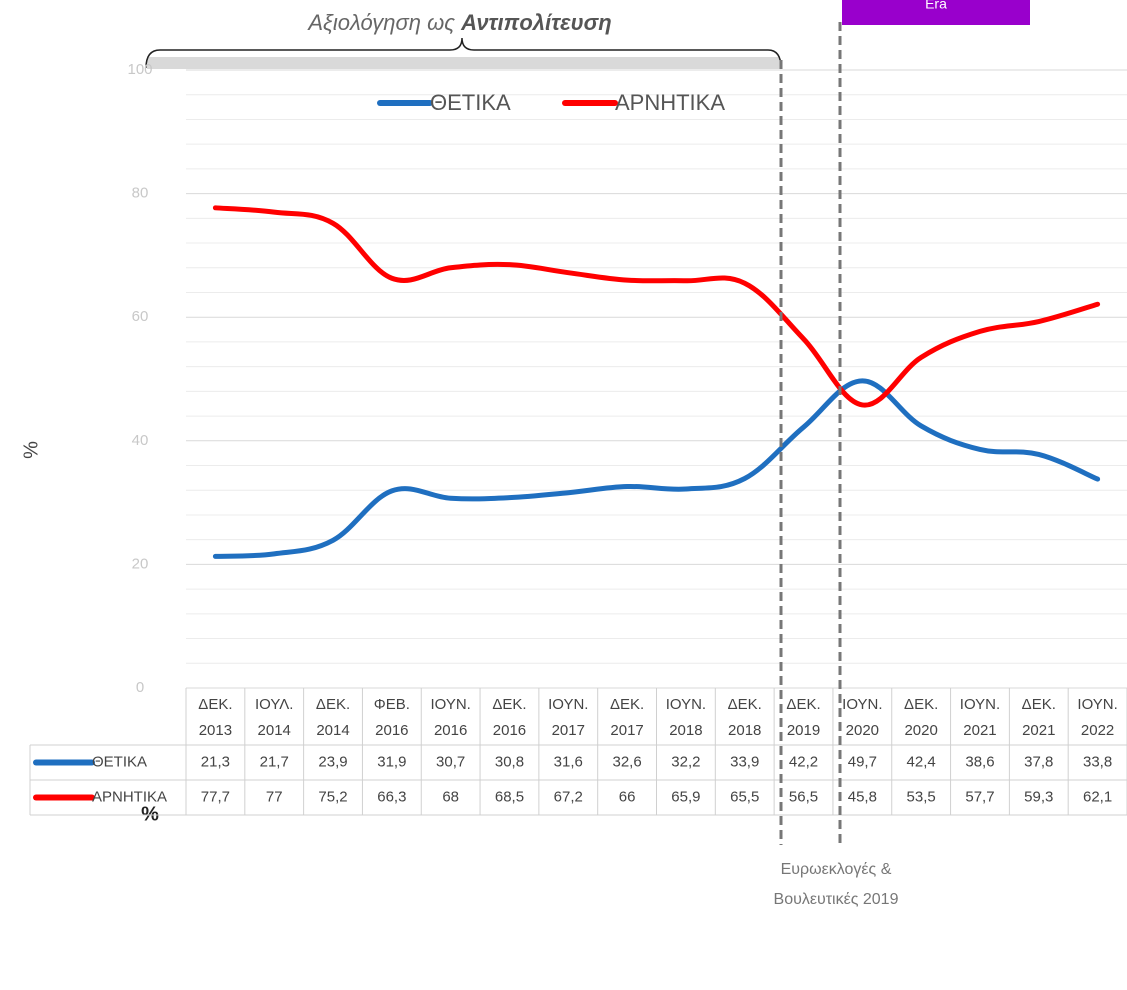 The width and height of the screenshot is (1127, 990). What do you see at coordinates (140, 193) in the screenshot?
I see `y-tick-label: 80` at bounding box center [140, 193].